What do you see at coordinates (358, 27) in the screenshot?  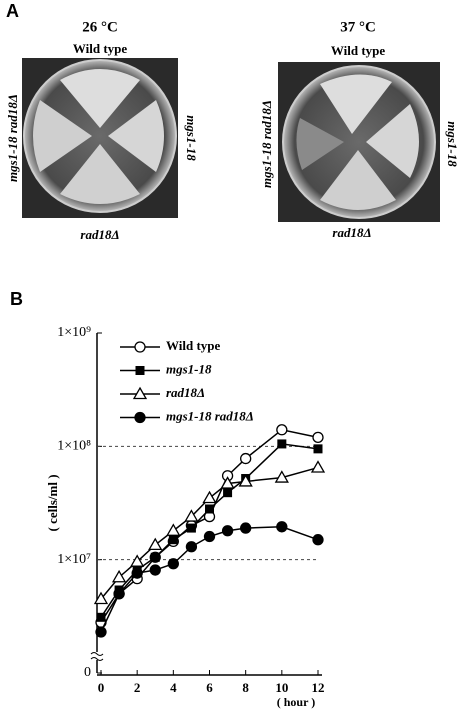 I see `temperature: 37 °C` at bounding box center [358, 27].